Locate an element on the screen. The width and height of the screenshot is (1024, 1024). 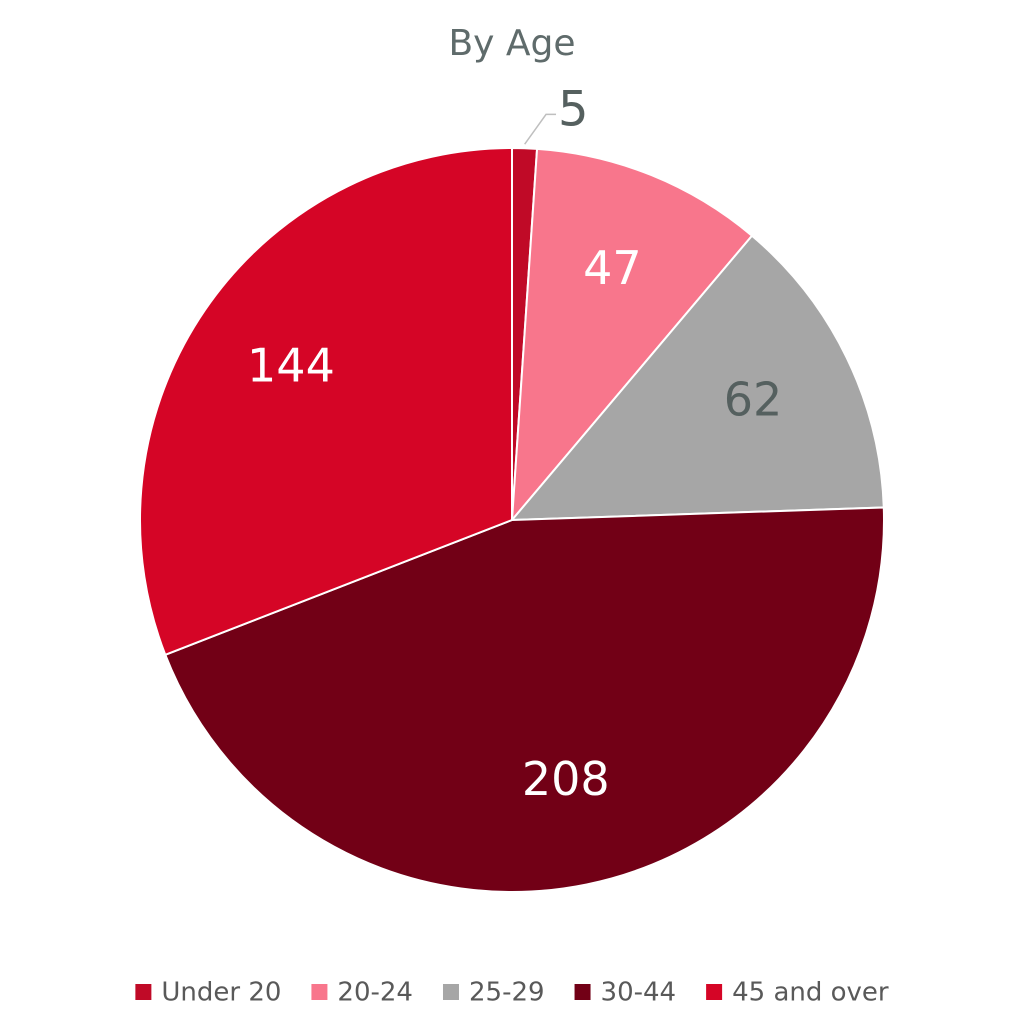
data-label: 144 is located at coordinates (291, 365).